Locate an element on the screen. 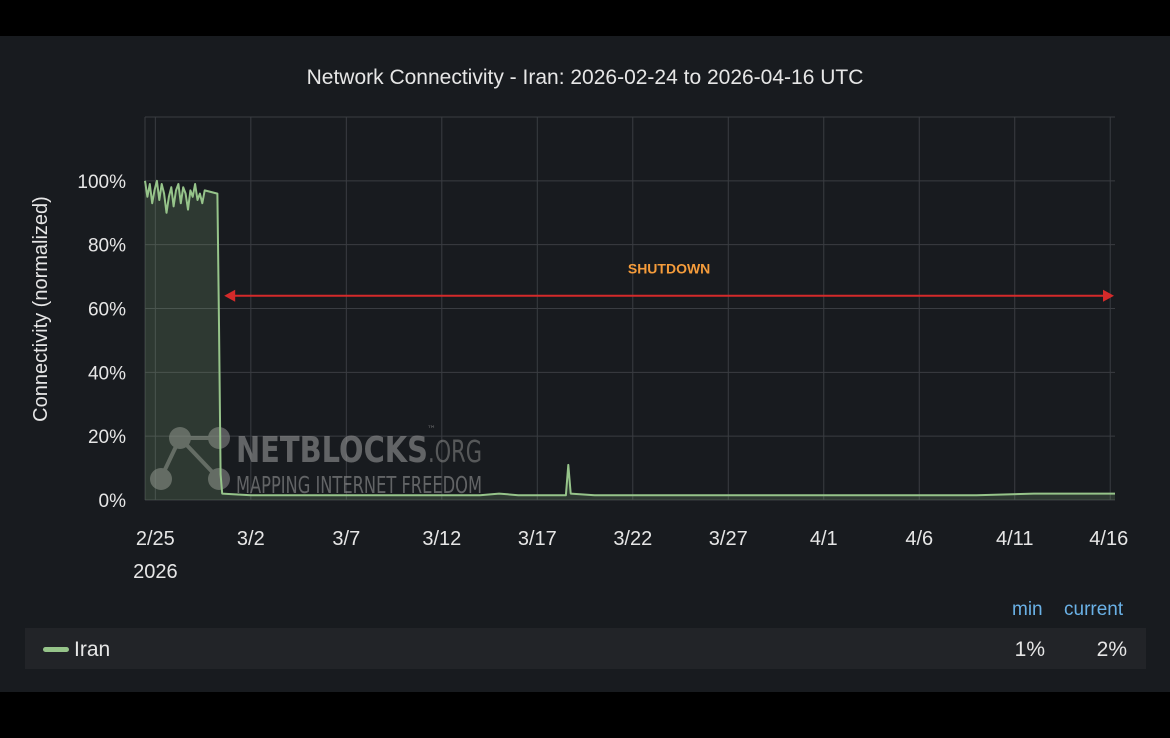 The height and width of the screenshot is (738, 1170). arrow-right-icon is located at coordinates (1108, 295).